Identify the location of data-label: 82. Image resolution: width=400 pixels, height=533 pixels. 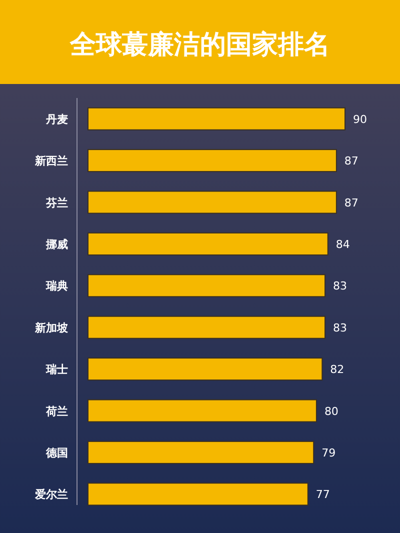
(337, 369).